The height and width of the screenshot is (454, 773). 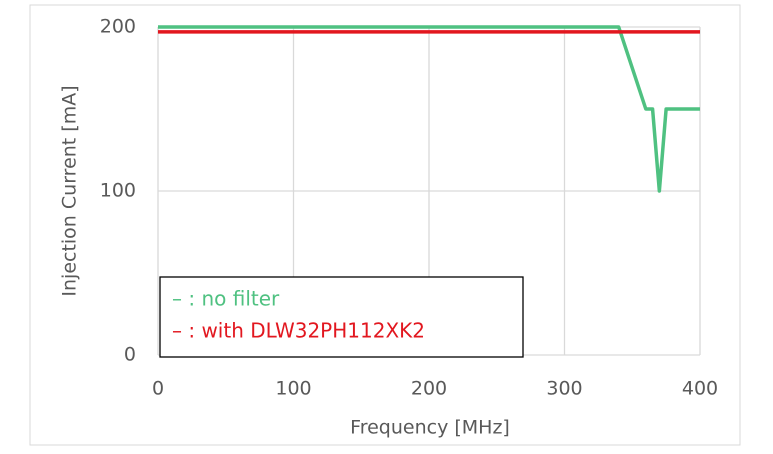 I want to click on x-tick-label: 100, so click(x=293, y=389).